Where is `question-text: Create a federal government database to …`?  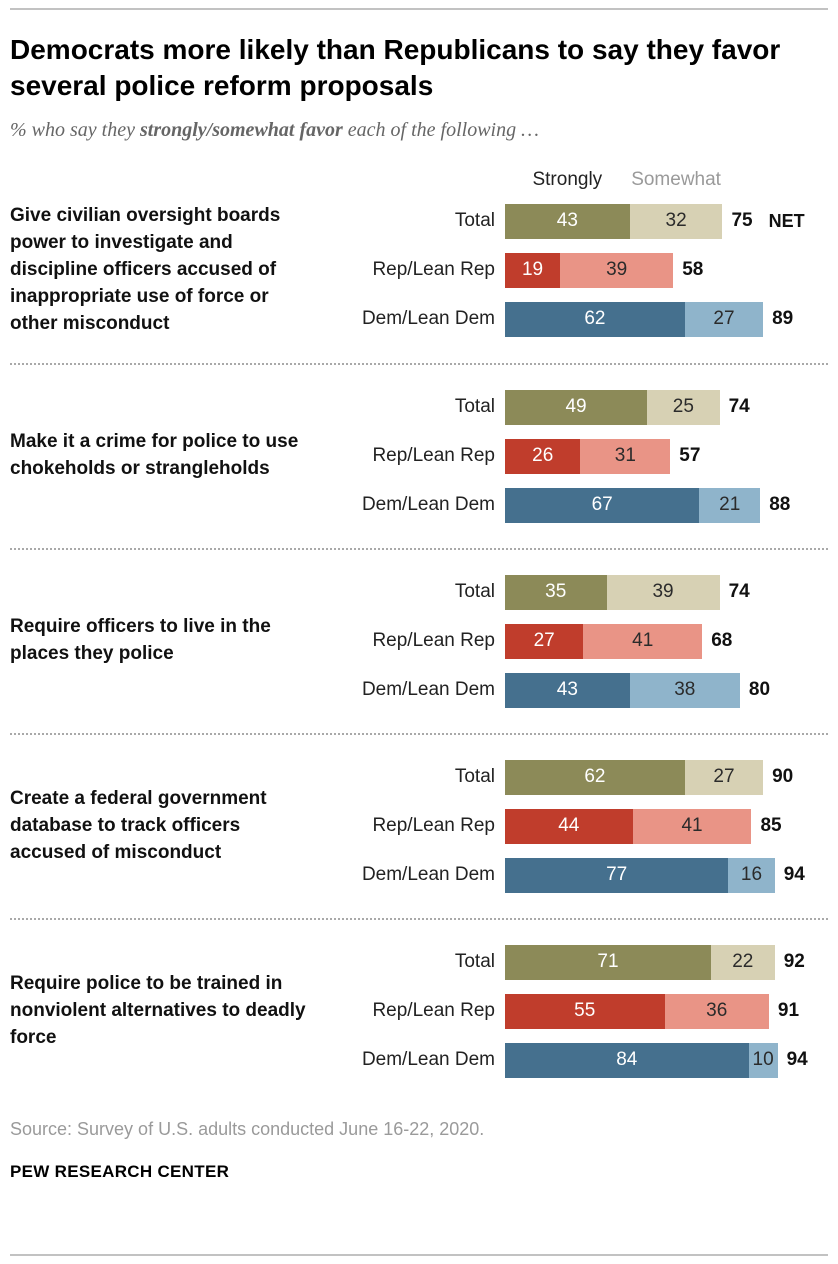 question-text: Create a federal government database to … is located at coordinates (138, 825).